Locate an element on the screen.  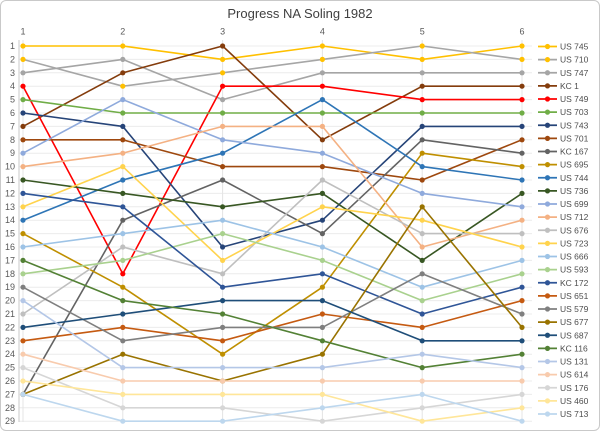
legend-item-us-747: US 747 is located at coordinates (563, 73).